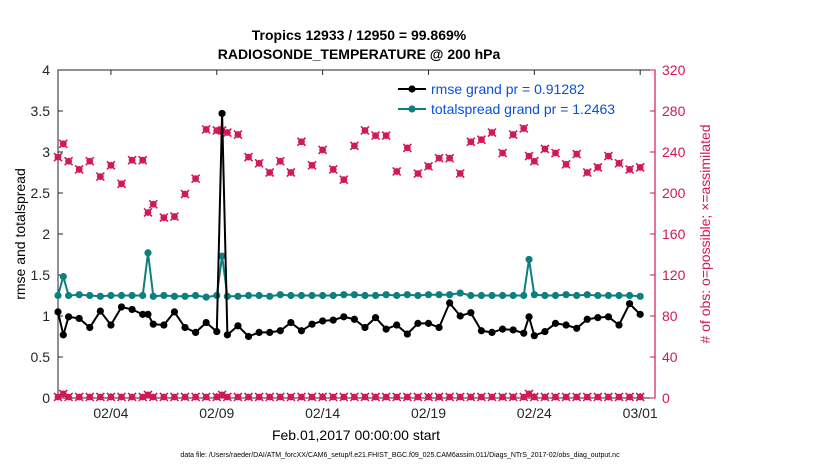 The width and height of the screenshot is (830, 470). What do you see at coordinates (640, 413) in the screenshot?
I see `x-tick-label: 03/01` at bounding box center [640, 413].